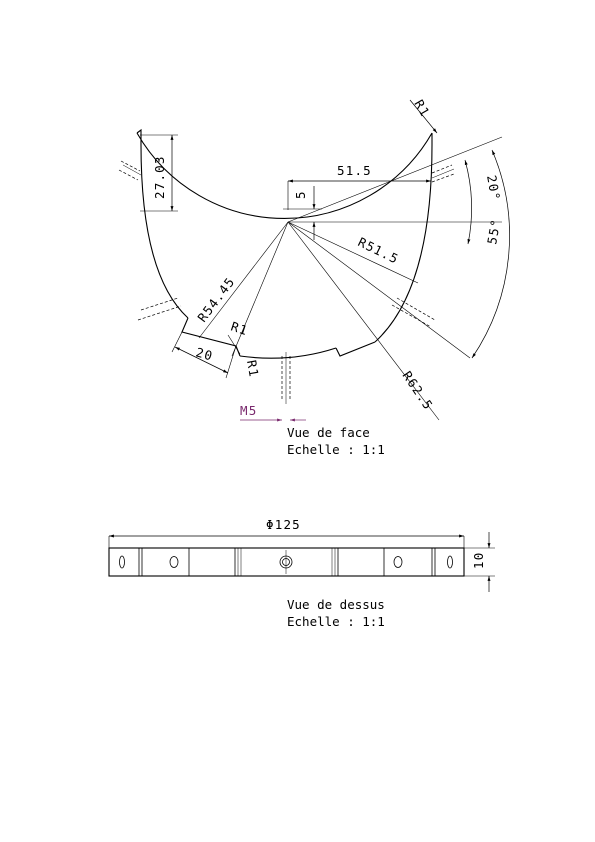 This screenshot has height=842, width=595. I want to click on dim-51-5: 51.5, so click(359, 186).